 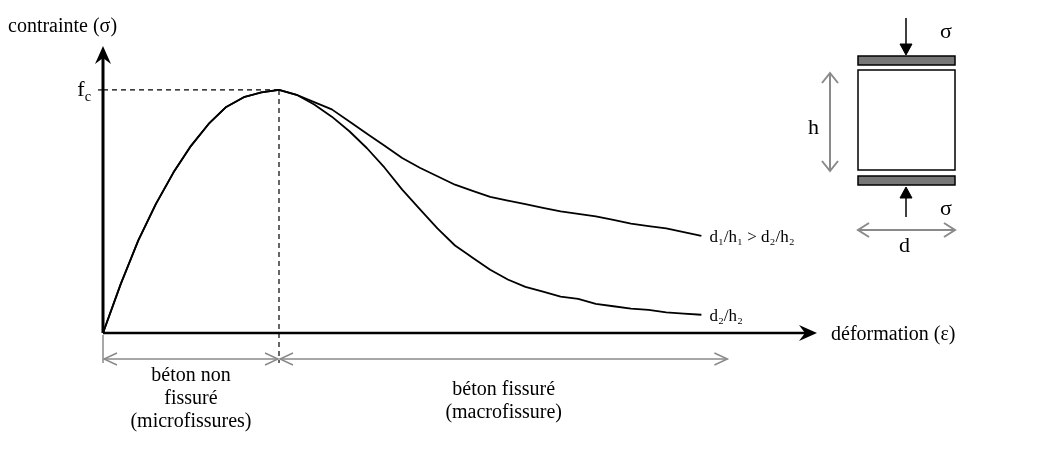 I want to click on y-axis-title: contrainte (σ), so click(x=63, y=25).